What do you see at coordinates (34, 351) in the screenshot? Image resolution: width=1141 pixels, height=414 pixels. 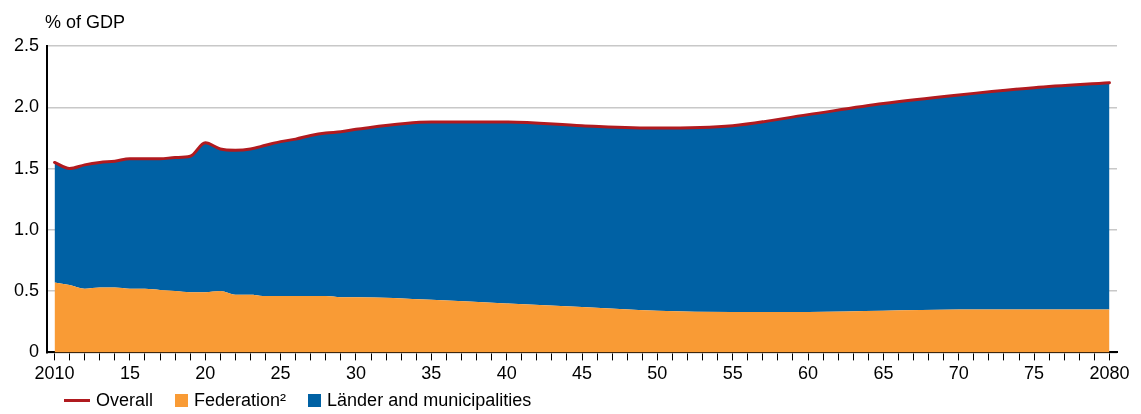 I see `y-tick-label: 0` at bounding box center [34, 351].